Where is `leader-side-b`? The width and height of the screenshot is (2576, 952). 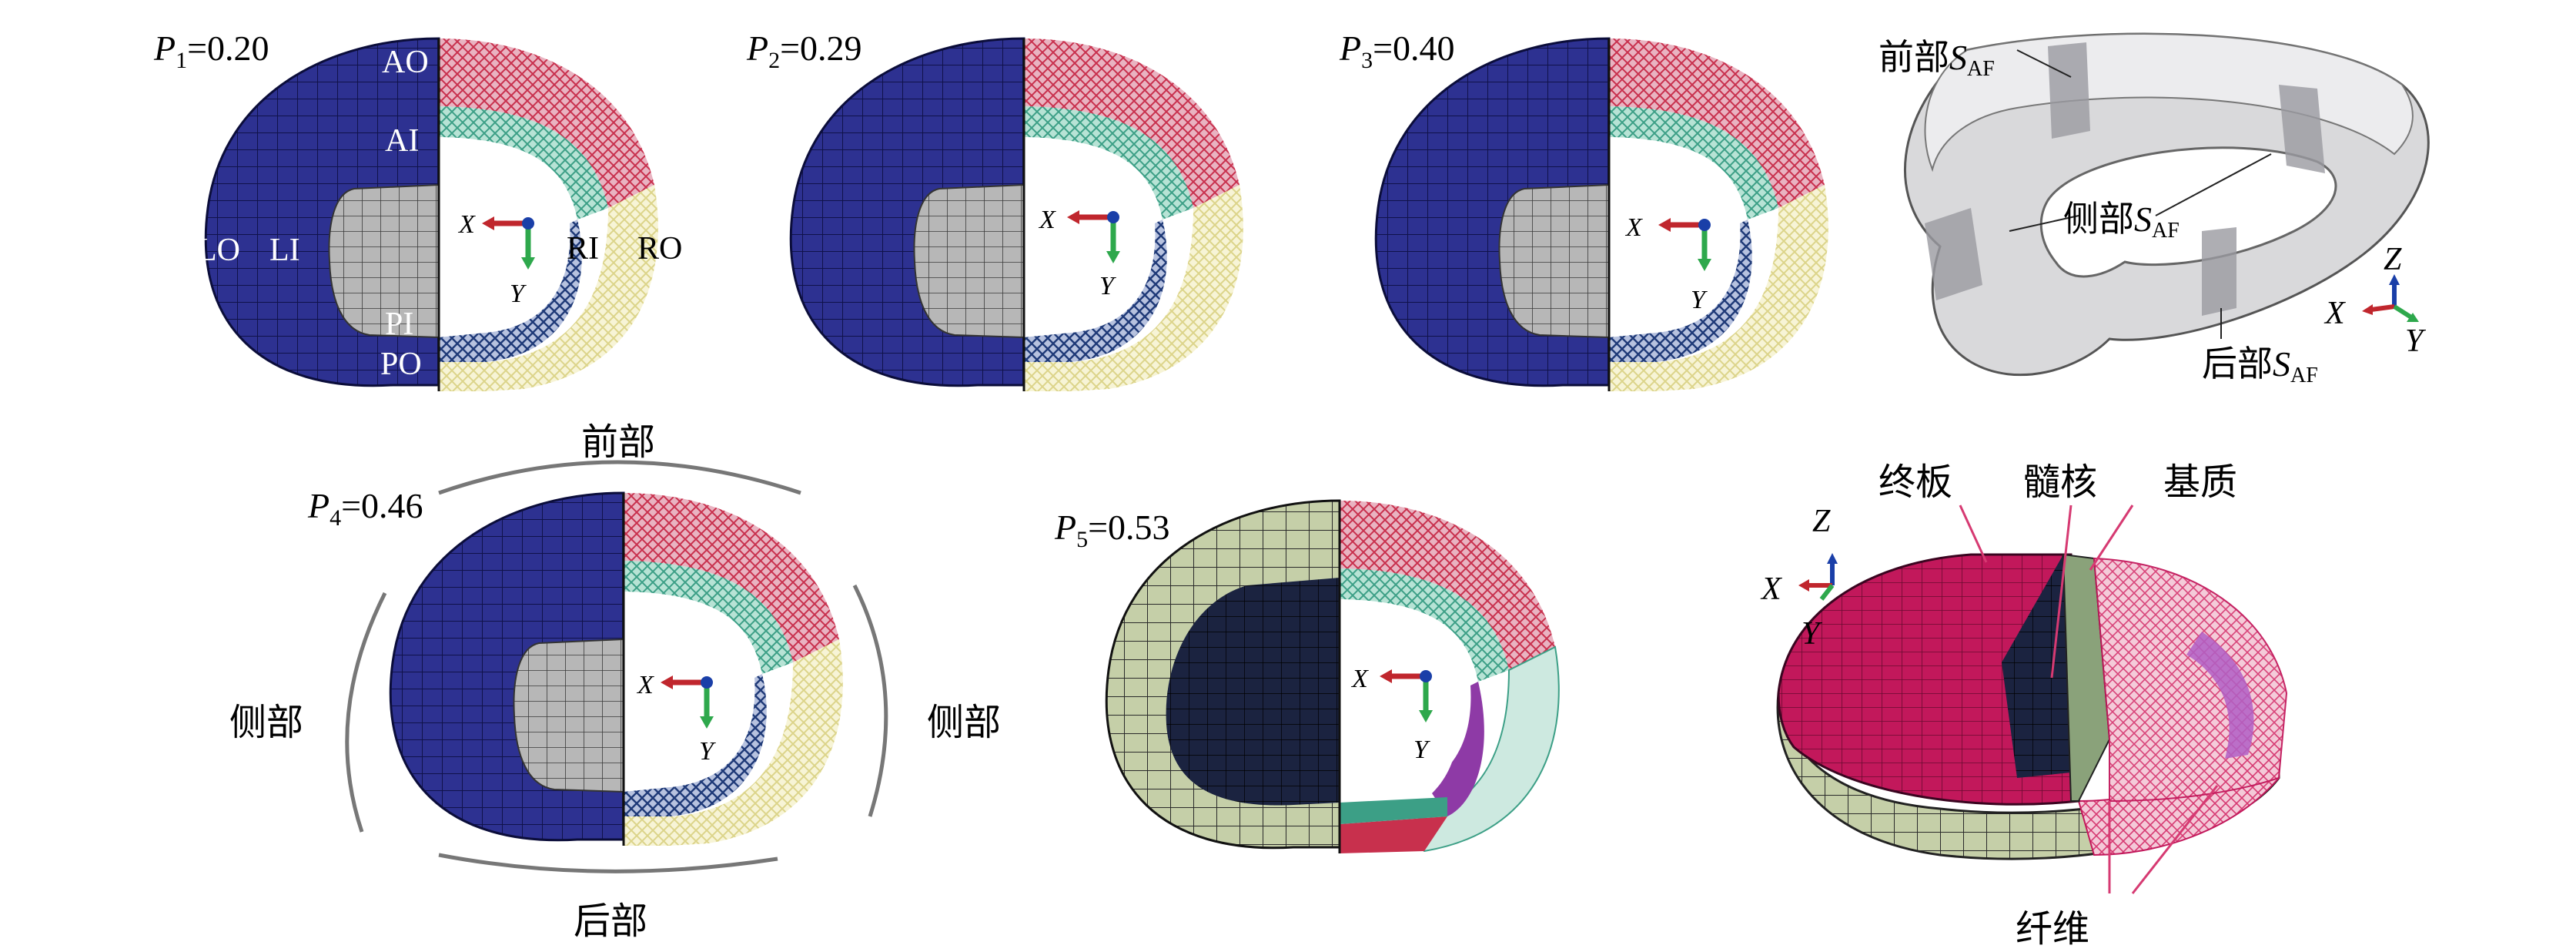
leader-side-b is located at coordinates (2213, 184).